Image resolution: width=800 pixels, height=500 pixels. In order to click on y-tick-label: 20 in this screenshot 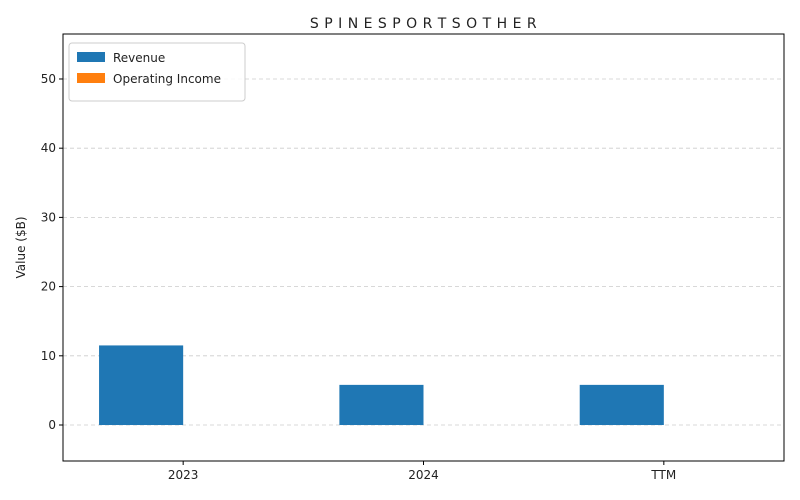, I will do `click(48, 287)`.